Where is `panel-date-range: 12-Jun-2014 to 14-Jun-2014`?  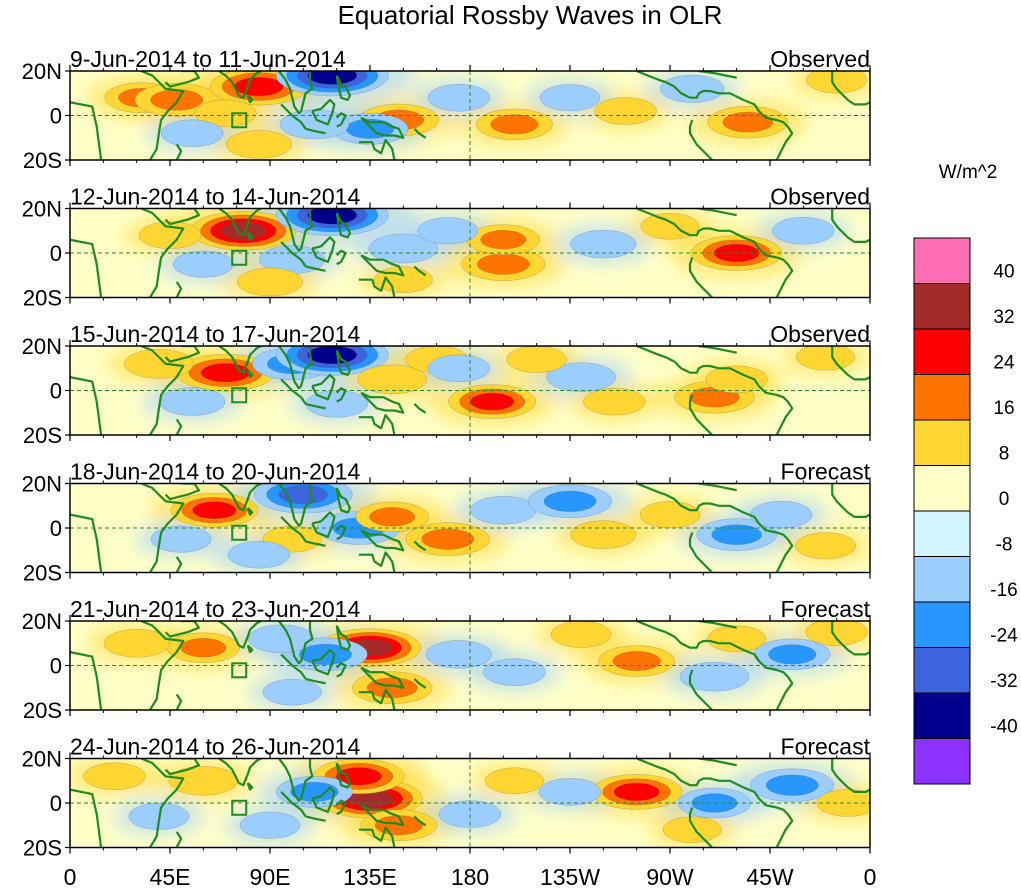
panel-date-range: 12-Jun-2014 to 14-Jun-2014 is located at coordinates (215, 197).